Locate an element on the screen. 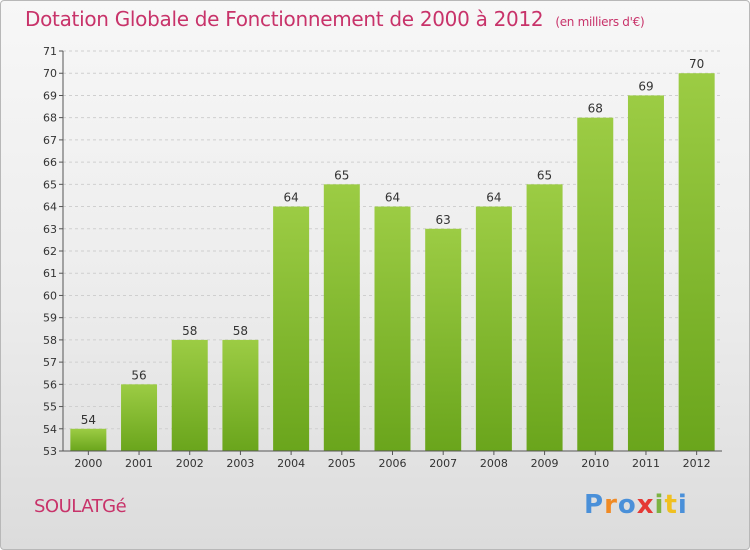 The image size is (750, 550). y-tick-label: 61 is located at coordinates (50, 273).